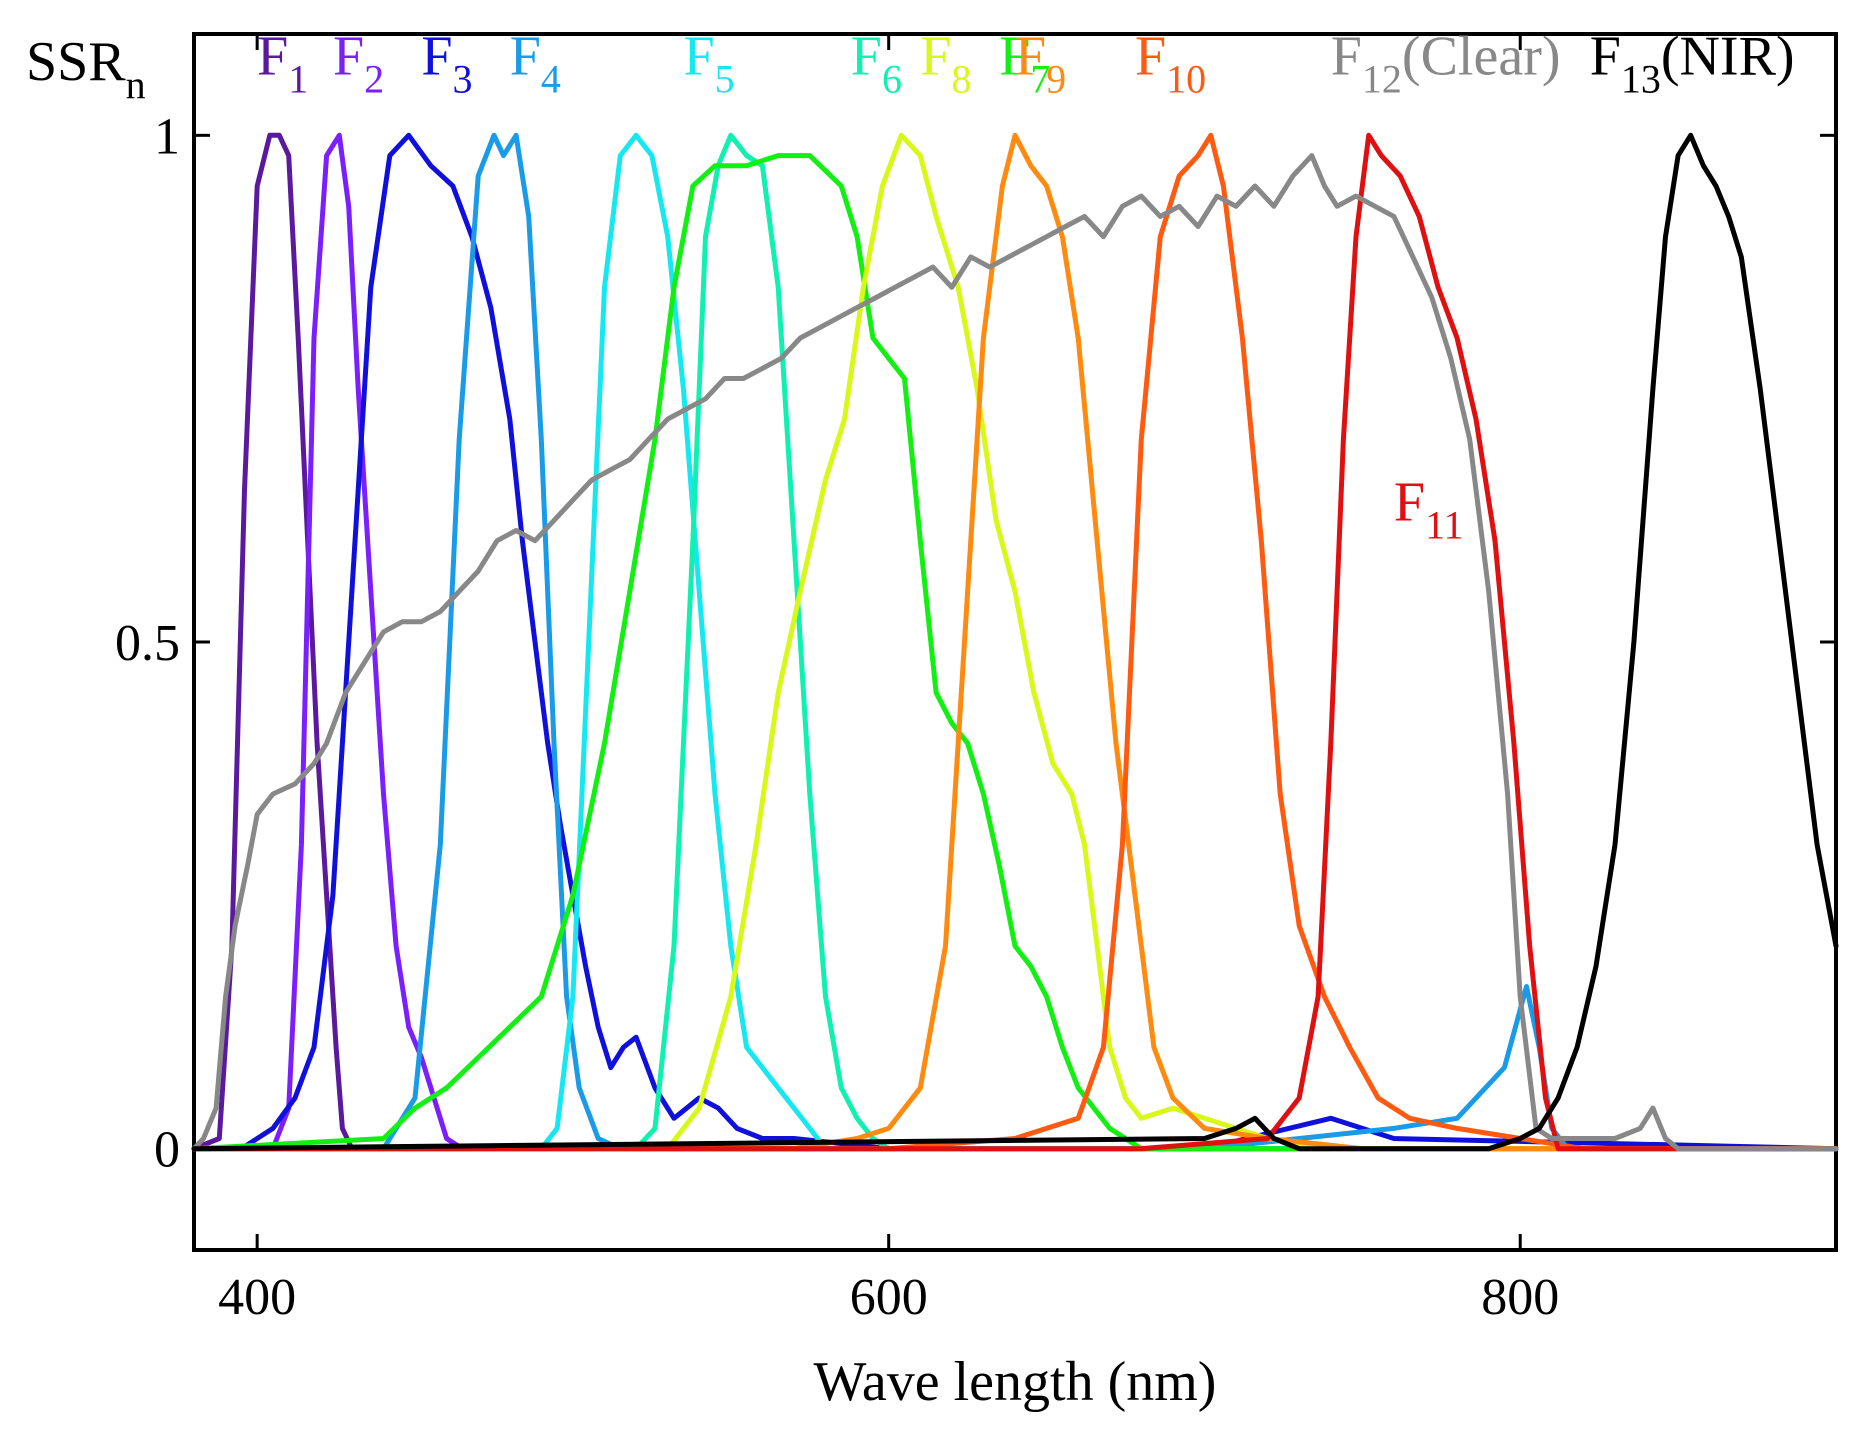  I want to click on series-label-sub: 3, so click(463, 79).